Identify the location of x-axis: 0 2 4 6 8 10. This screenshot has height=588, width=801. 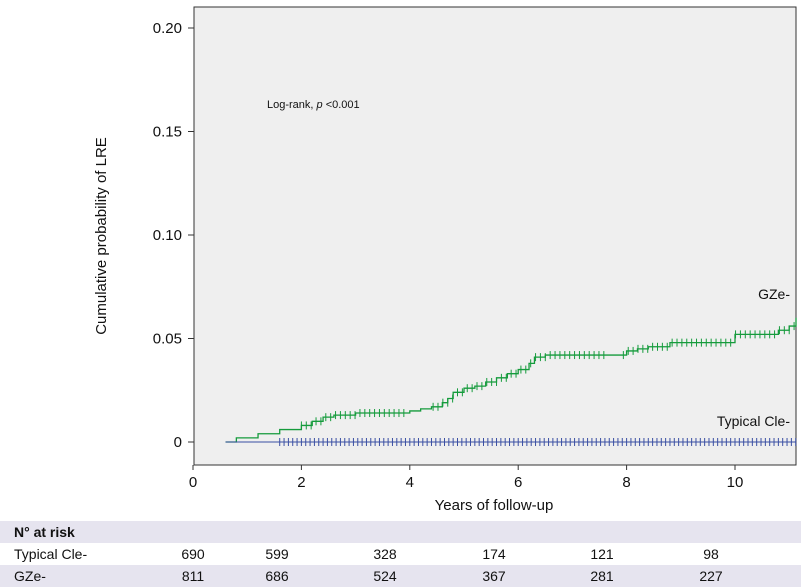
(466, 478).